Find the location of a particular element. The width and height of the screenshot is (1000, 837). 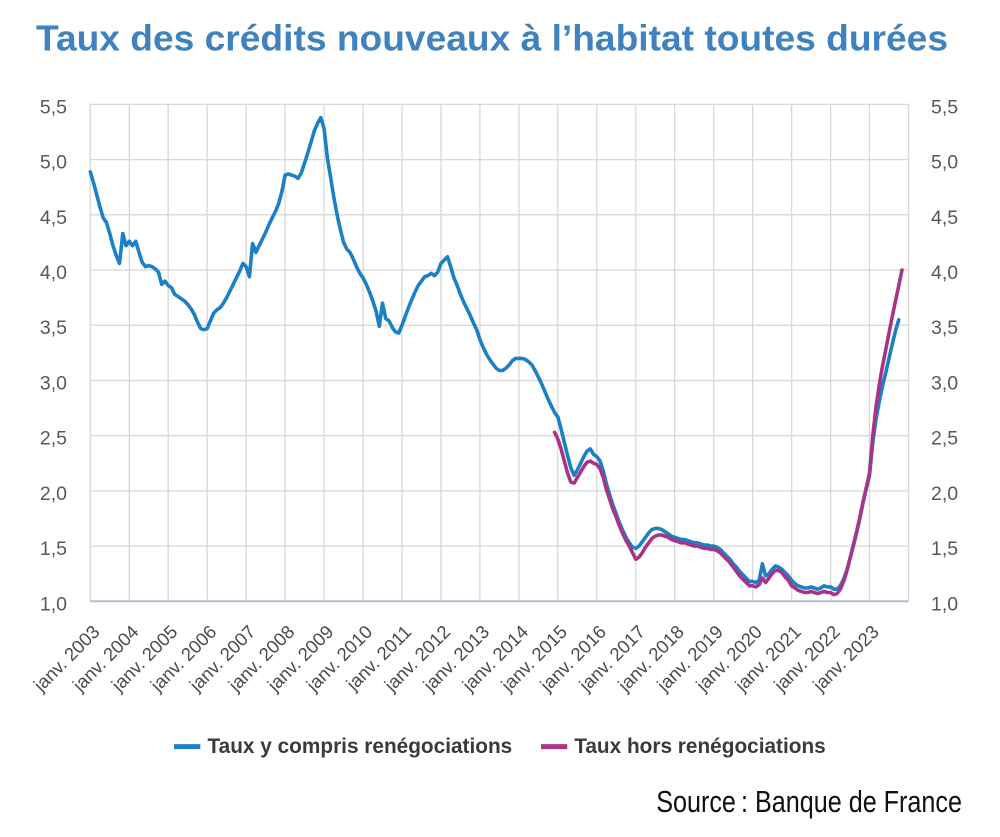

svg-text: Taux hors renégociations is located at coordinates (700, 746).